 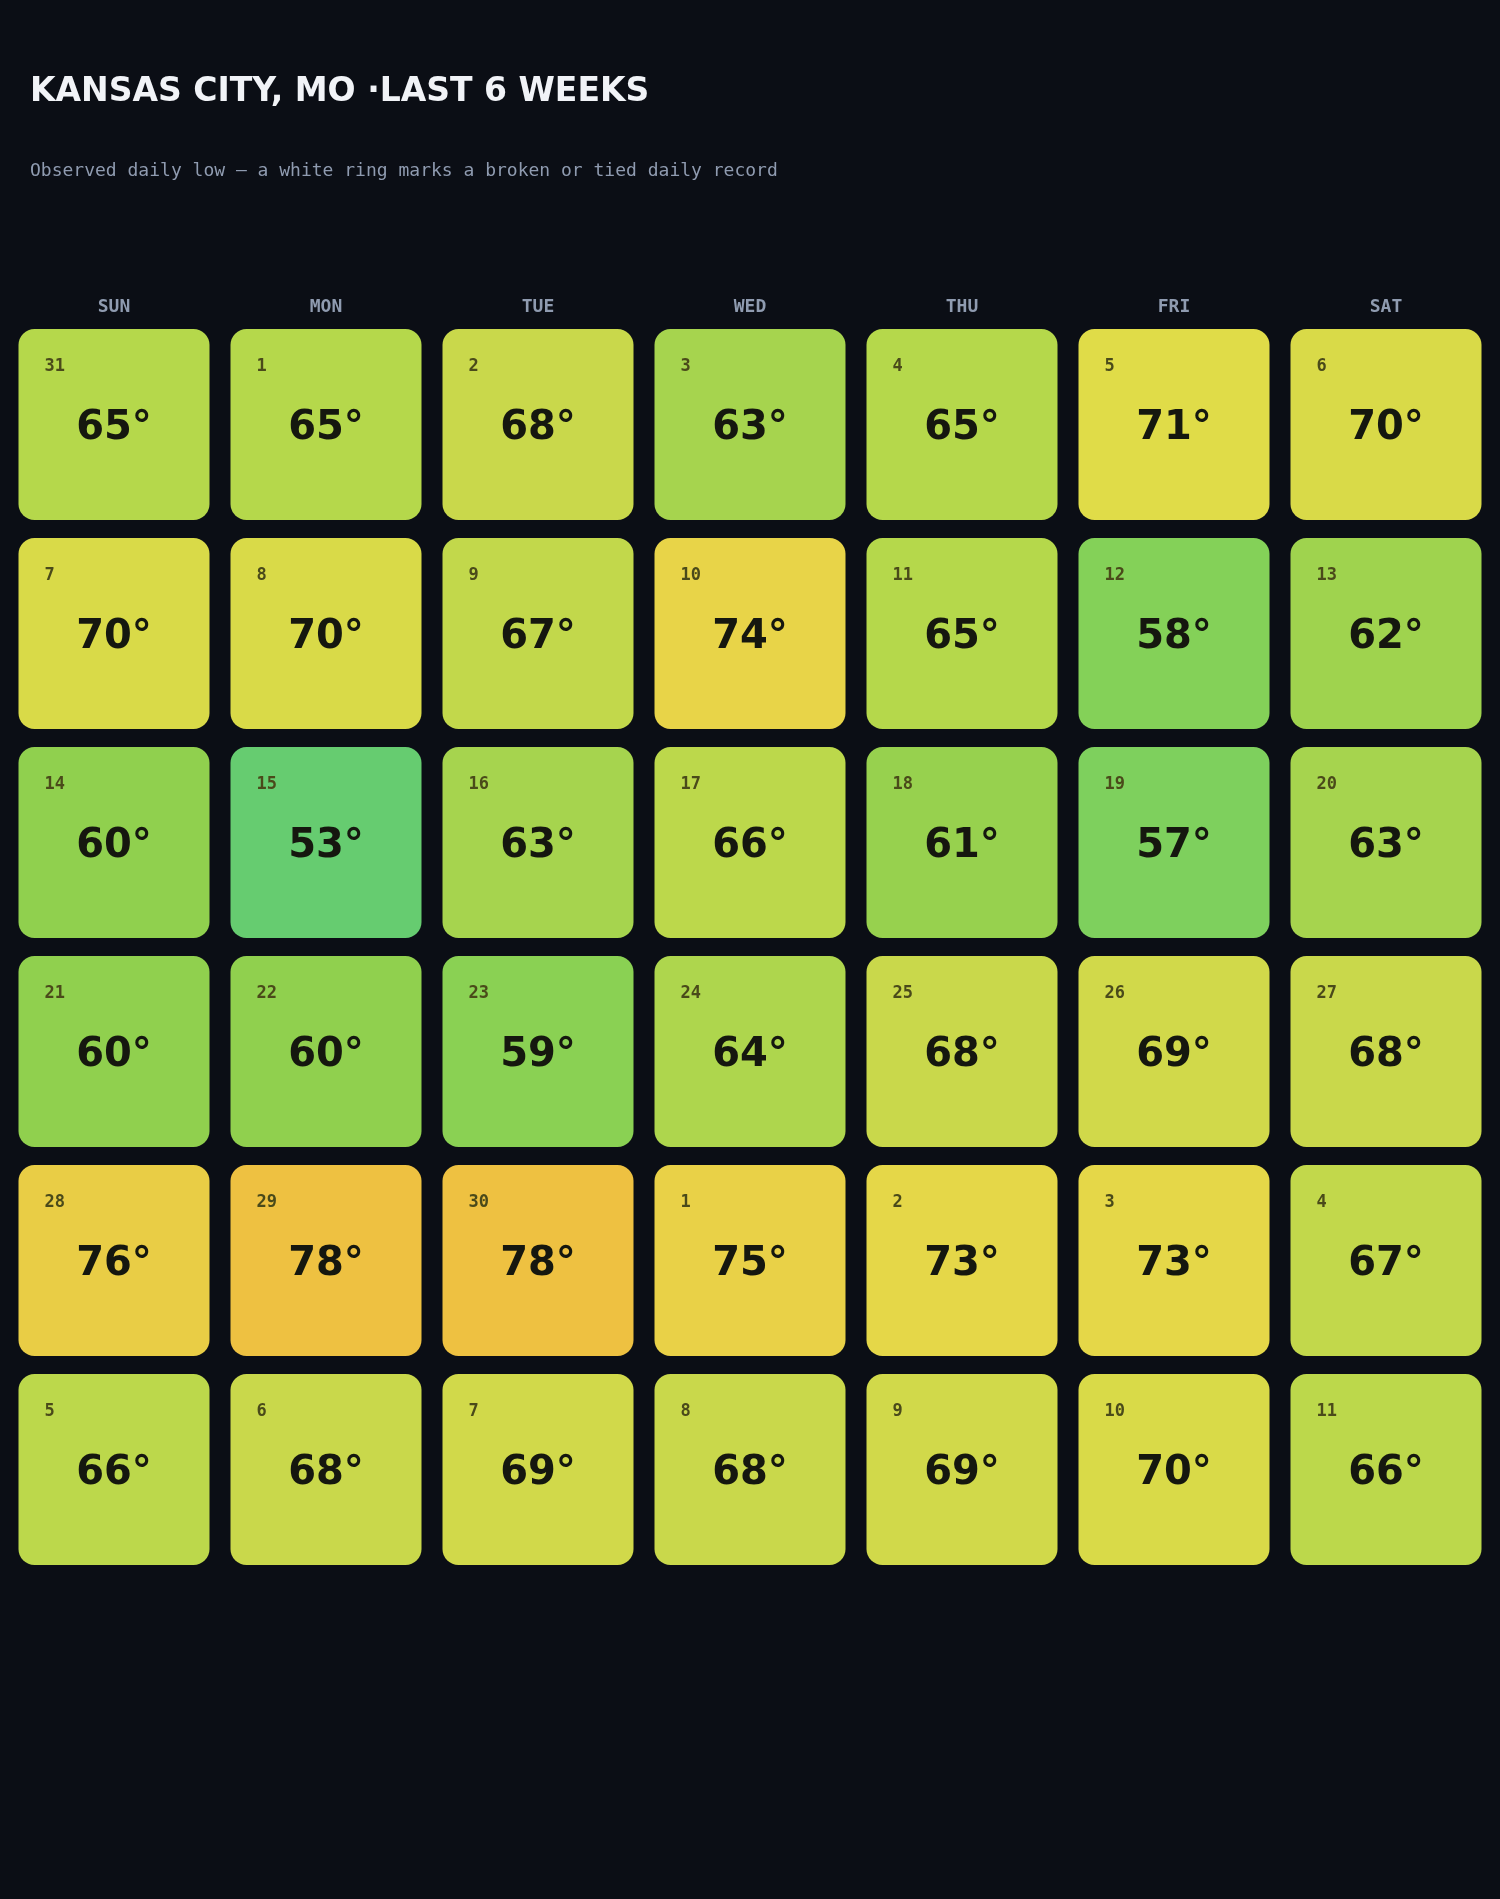 What do you see at coordinates (690, 783) in the screenshot?
I see `annotation: 17` at bounding box center [690, 783].